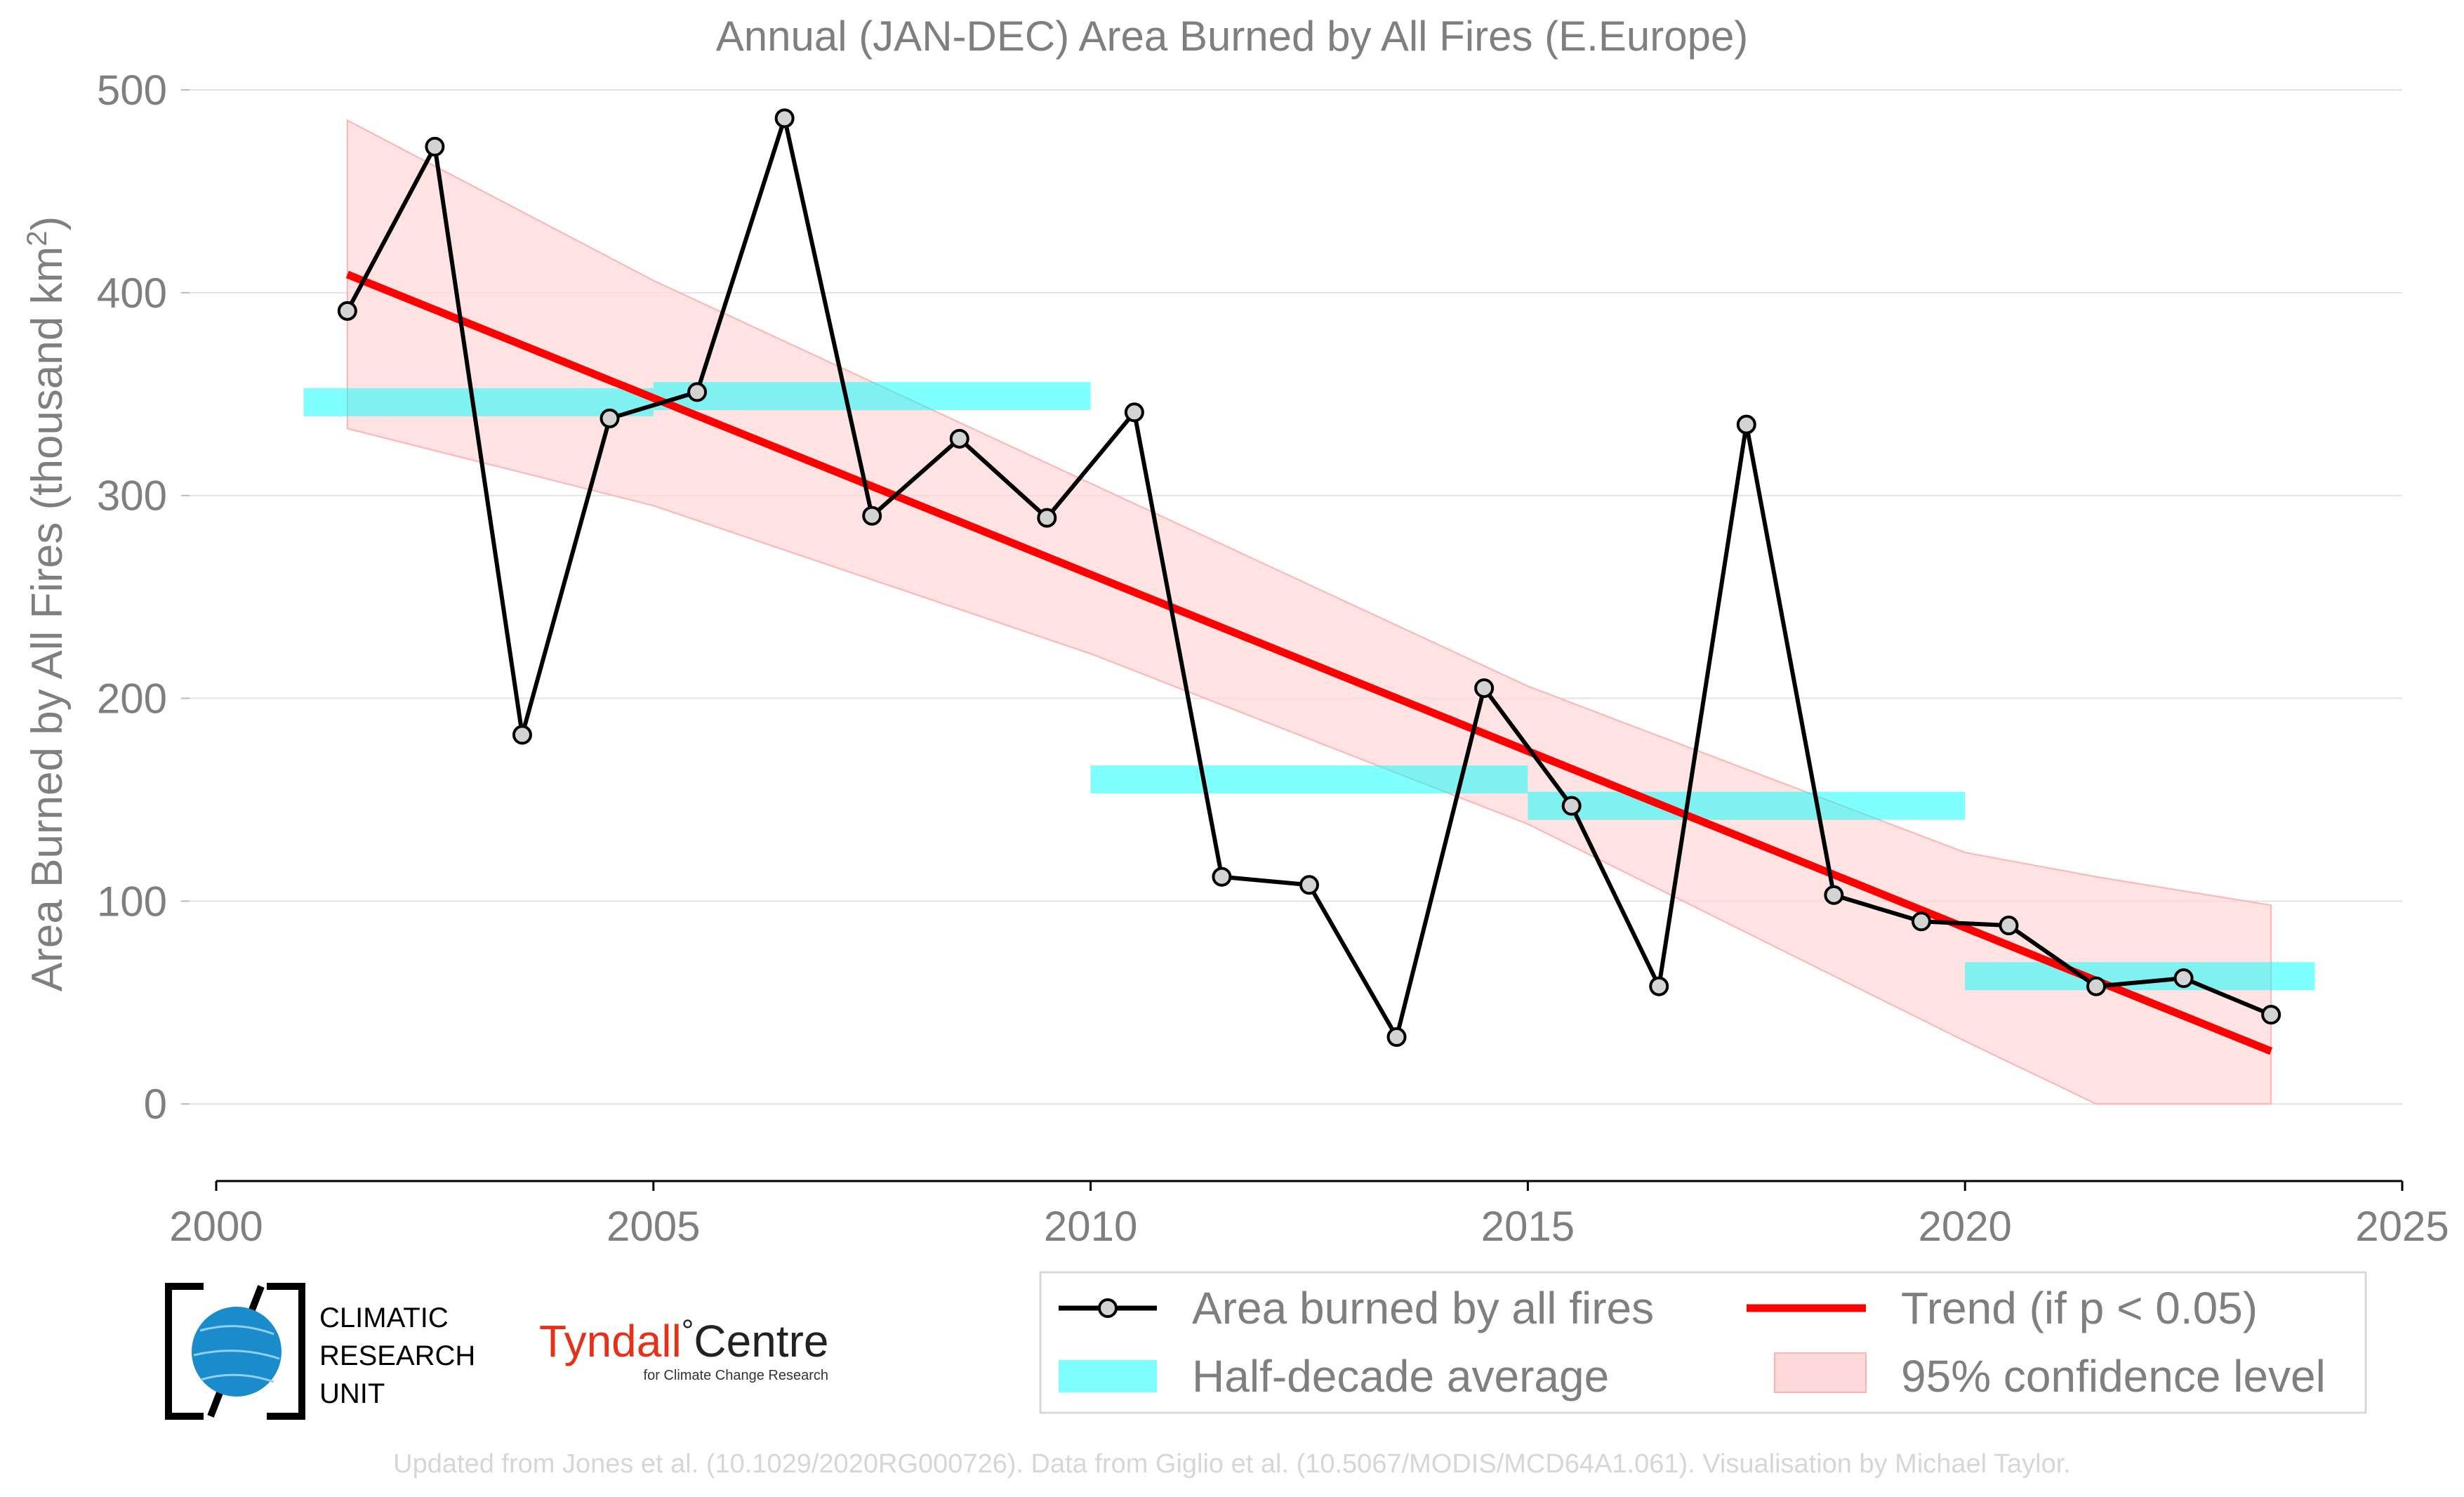 Image resolution: width=2464 pixels, height=1497 pixels. What do you see at coordinates (155, 1104) in the screenshot?
I see `y-tick-label-0: 0` at bounding box center [155, 1104].